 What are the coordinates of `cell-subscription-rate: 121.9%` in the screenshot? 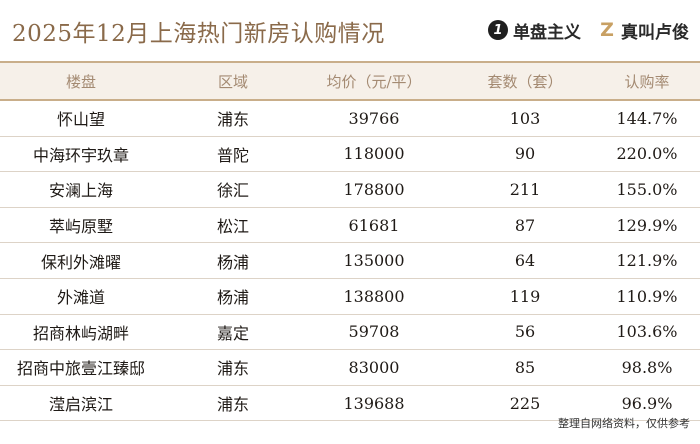 It's located at (647, 261).